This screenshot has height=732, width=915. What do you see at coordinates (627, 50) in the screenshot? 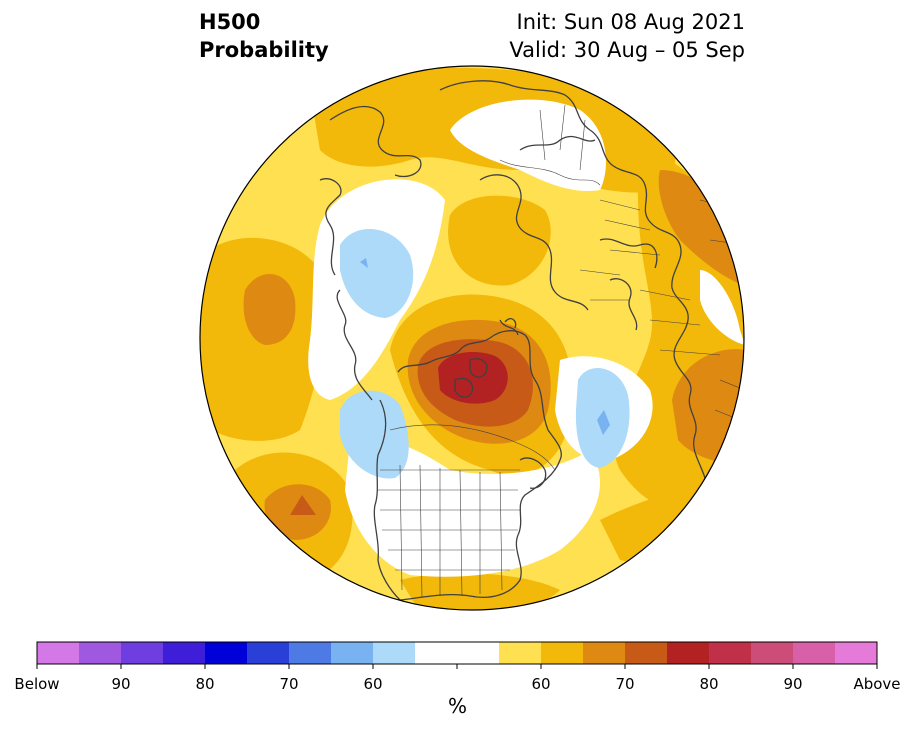
I see `valid-label: Valid: 30 Aug – 05 Sep` at bounding box center [627, 50].